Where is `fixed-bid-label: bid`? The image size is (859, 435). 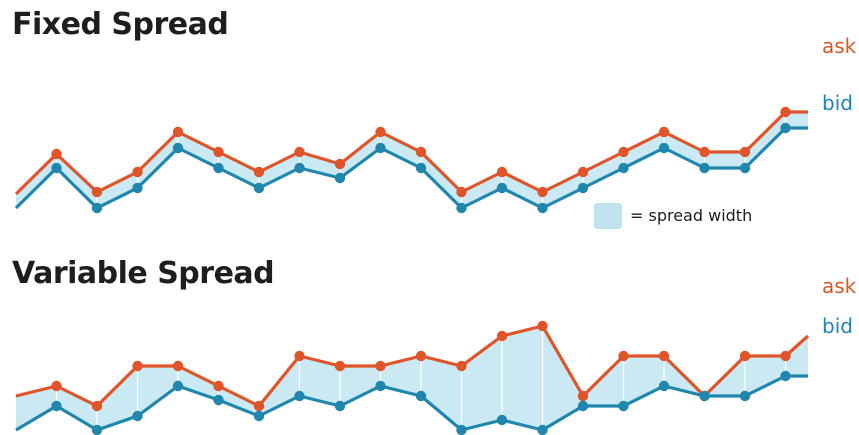
fixed-bid-label: bid is located at coordinates (837, 103).